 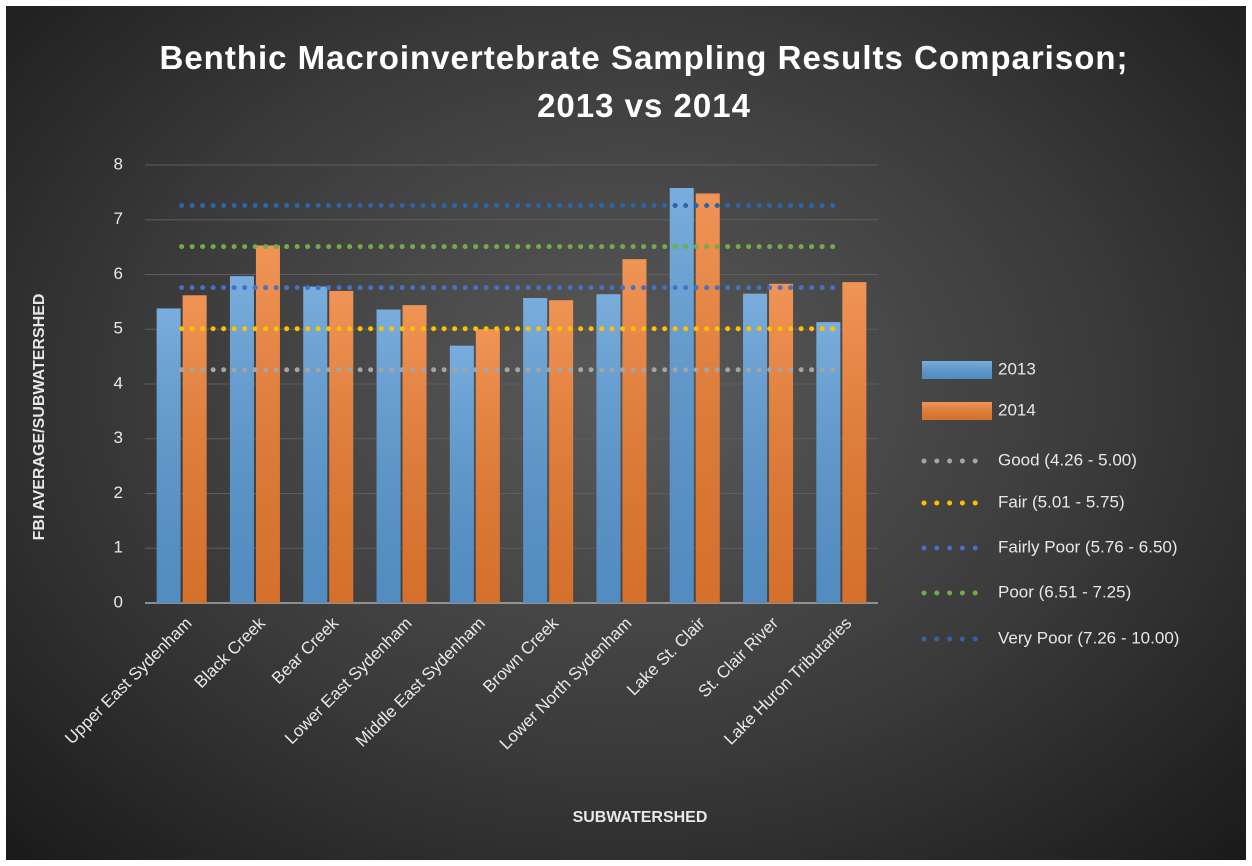 I want to click on x-tick-label: Lake Huron Tributaries, so click(x=787, y=681).